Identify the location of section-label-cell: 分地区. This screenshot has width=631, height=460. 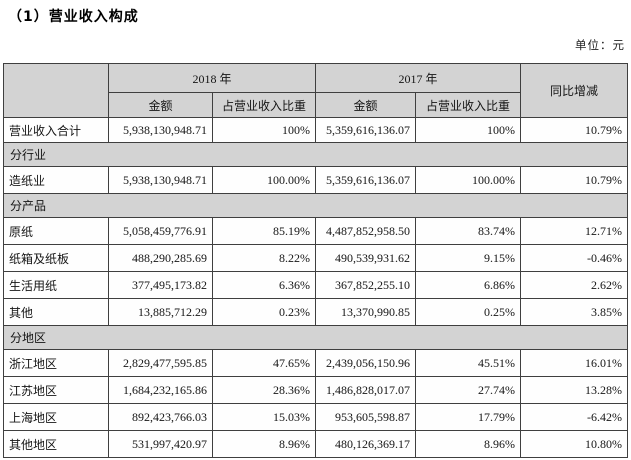
(315, 337).